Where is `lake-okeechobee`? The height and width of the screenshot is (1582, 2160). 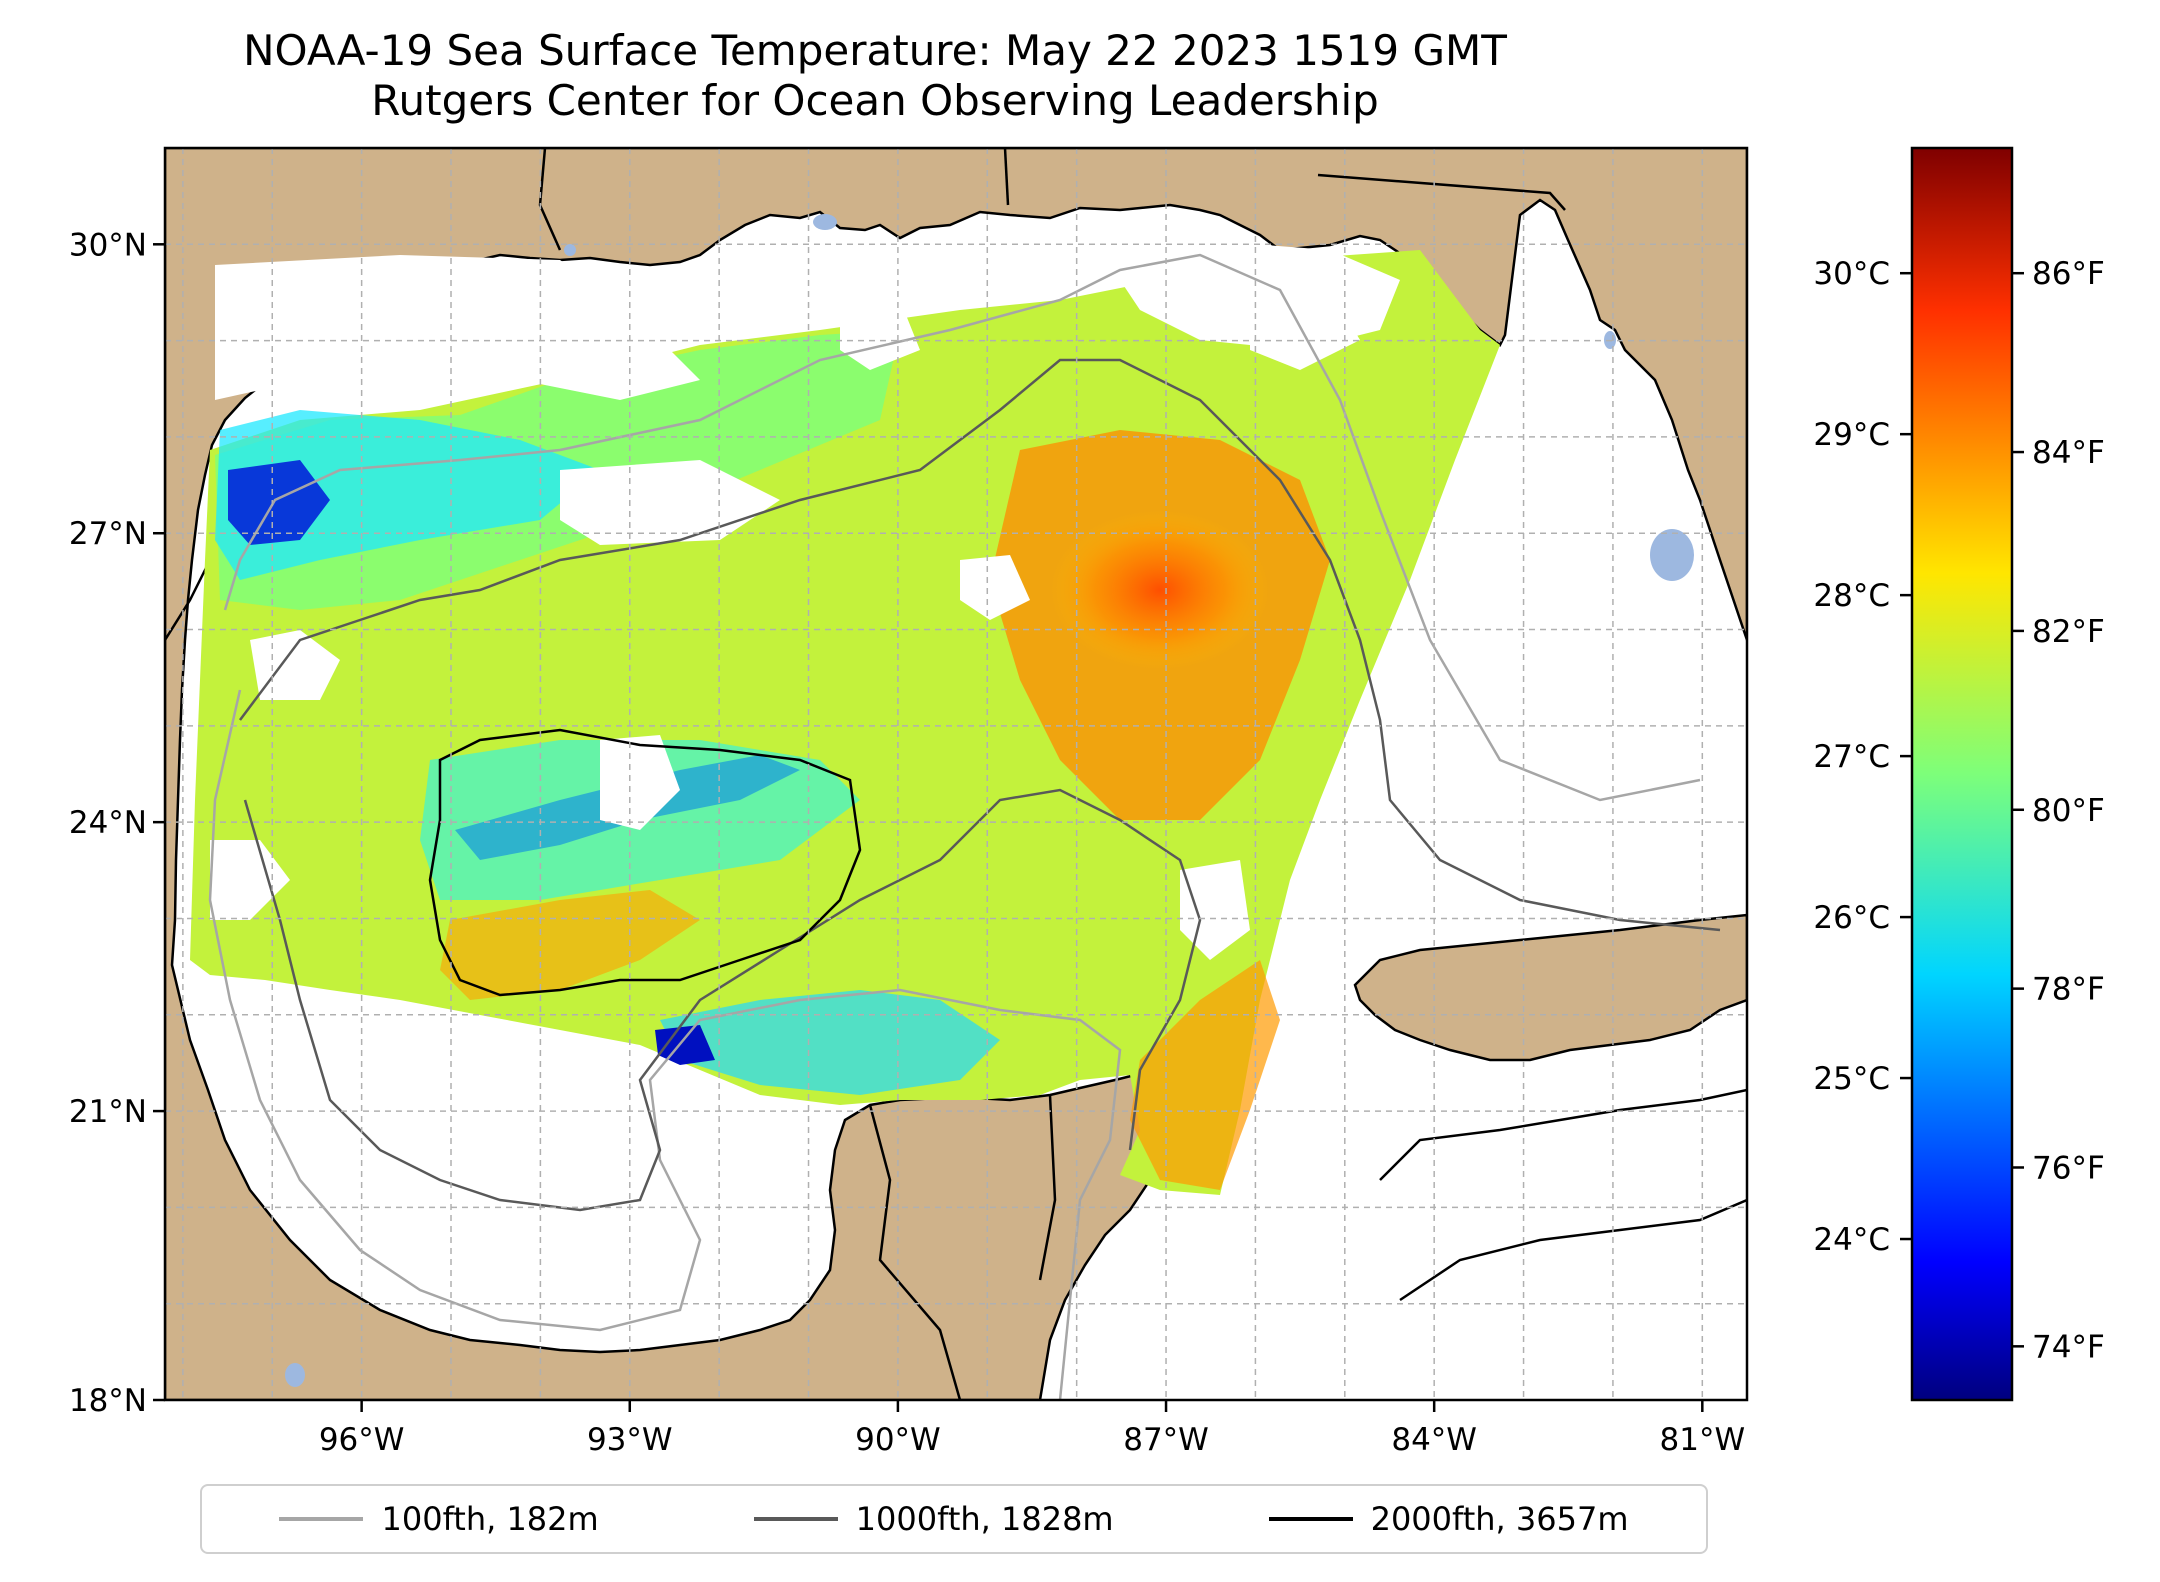
lake-okeechobee is located at coordinates (1672, 555).